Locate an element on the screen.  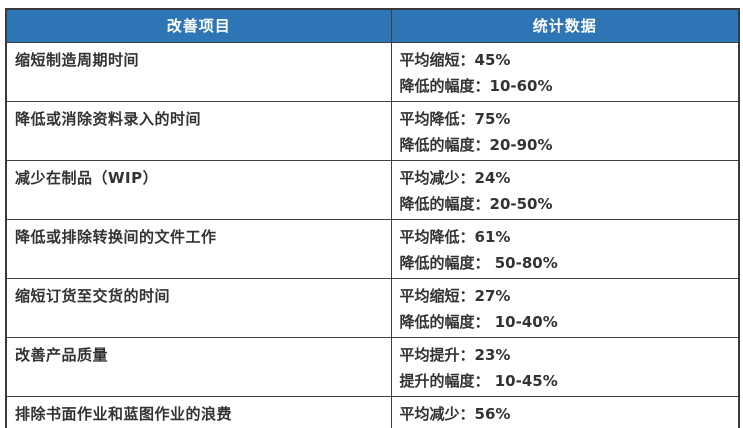
header-improvement-items: 改善项目 is located at coordinates (198, 25).